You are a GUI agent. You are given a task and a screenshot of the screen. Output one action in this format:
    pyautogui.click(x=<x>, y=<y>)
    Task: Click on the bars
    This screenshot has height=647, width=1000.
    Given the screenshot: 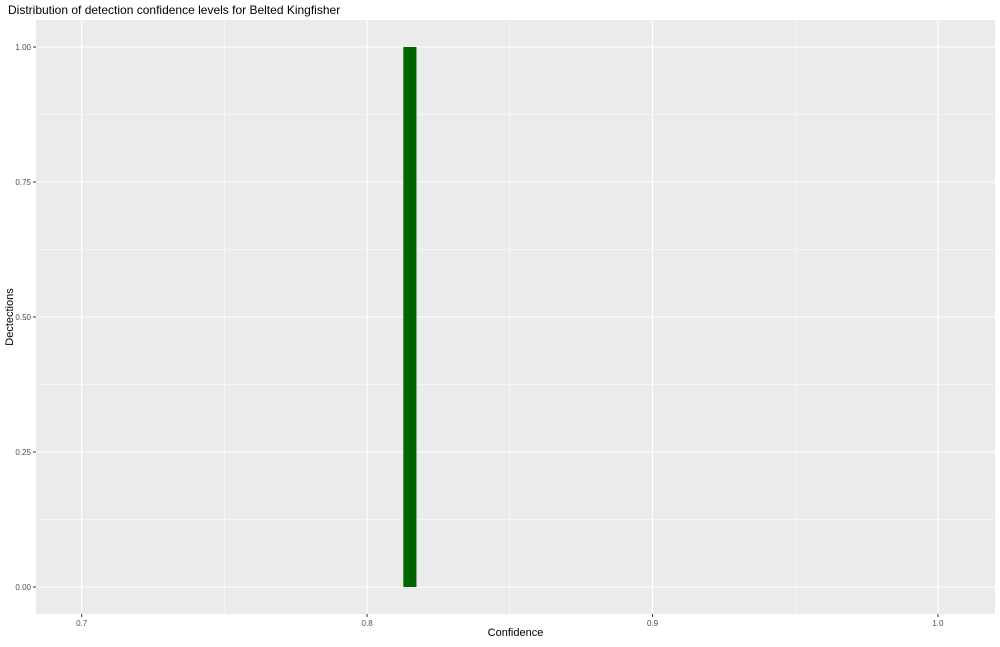 What is the action you would take?
    pyautogui.click(x=410, y=317)
    